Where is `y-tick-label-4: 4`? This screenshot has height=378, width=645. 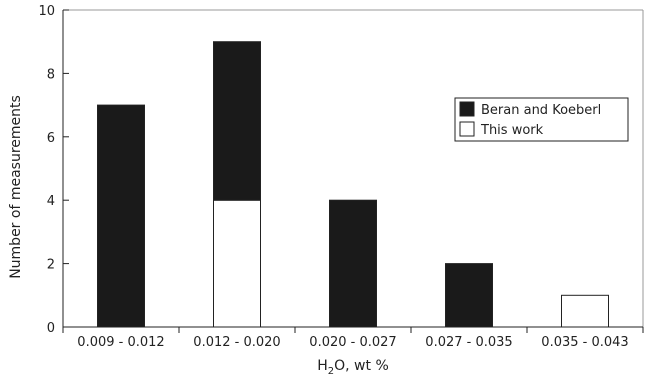
y-tick-label-4: 4 is located at coordinates (51, 201).